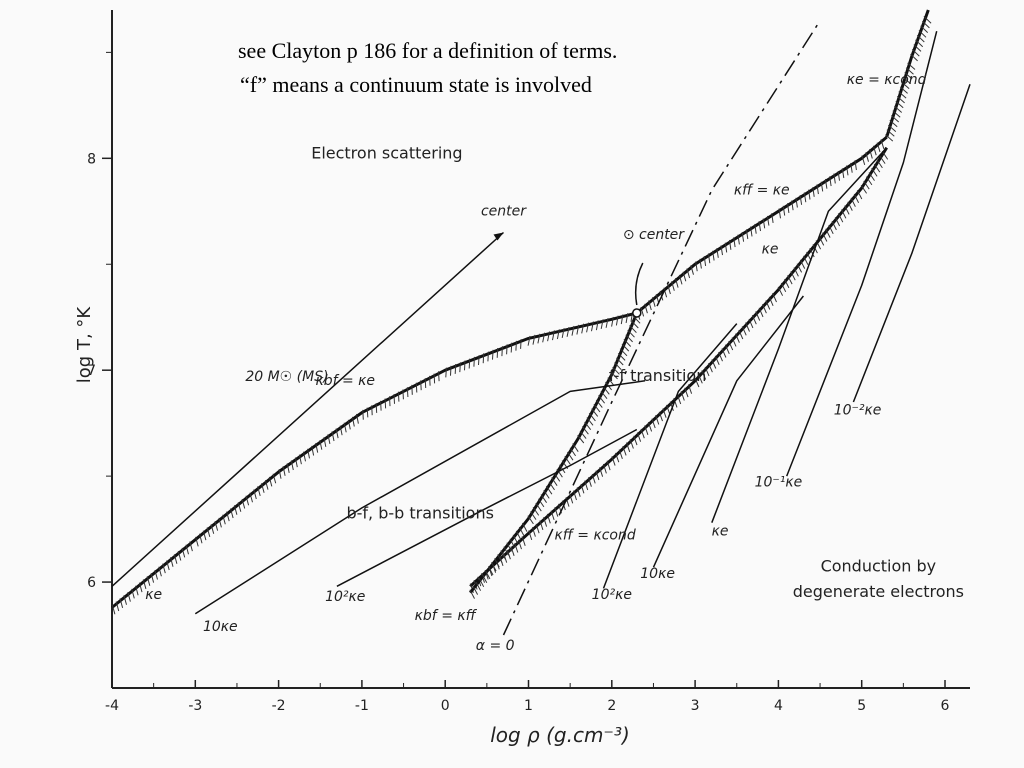 This screenshot has width=1024, height=768. What do you see at coordinates (91, 583) in the screenshot?
I see `y-tick-label: 6` at bounding box center [91, 583].